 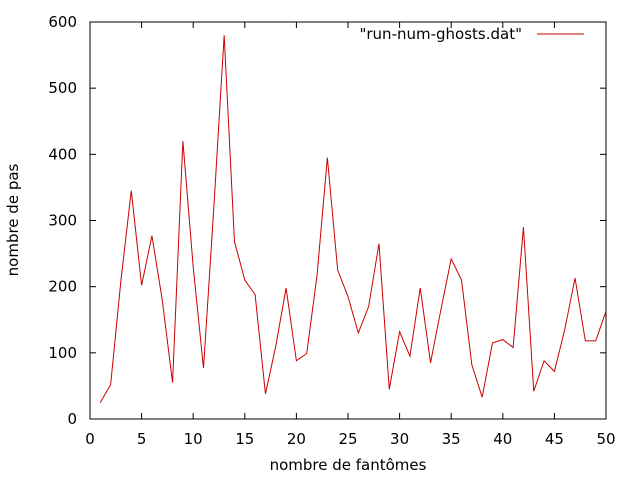 I want to click on y-tick-label: 400, so click(x=62, y=154).